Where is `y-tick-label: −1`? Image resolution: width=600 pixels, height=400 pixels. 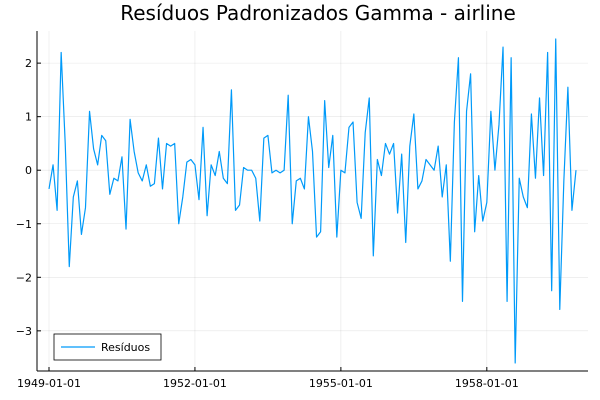 y-tick-label: −1 is located at coordinates (24, 224).